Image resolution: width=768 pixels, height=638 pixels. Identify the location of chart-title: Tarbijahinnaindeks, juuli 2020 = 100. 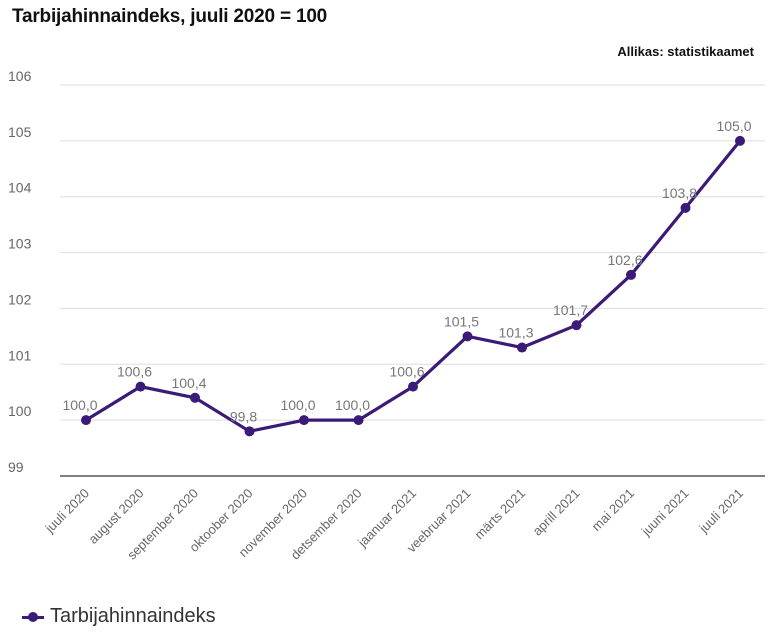
(170, 16).